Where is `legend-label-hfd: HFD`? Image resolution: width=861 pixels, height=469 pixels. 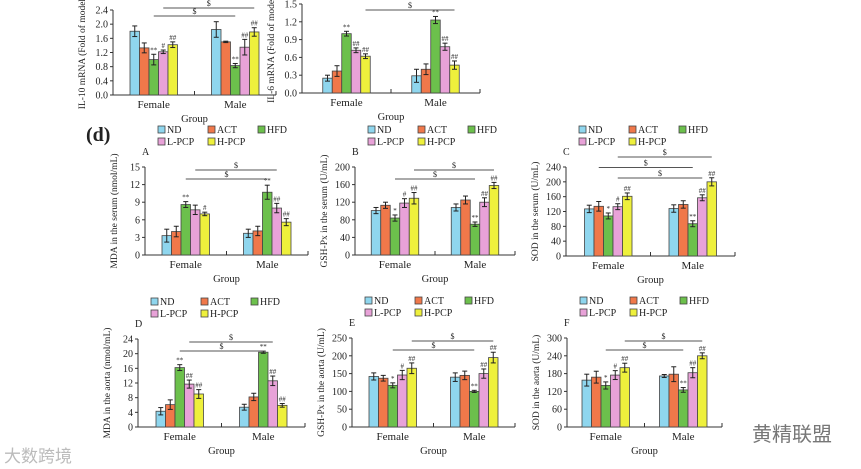
legend-label-hfd: HFD is located at coordinates (484, 301).